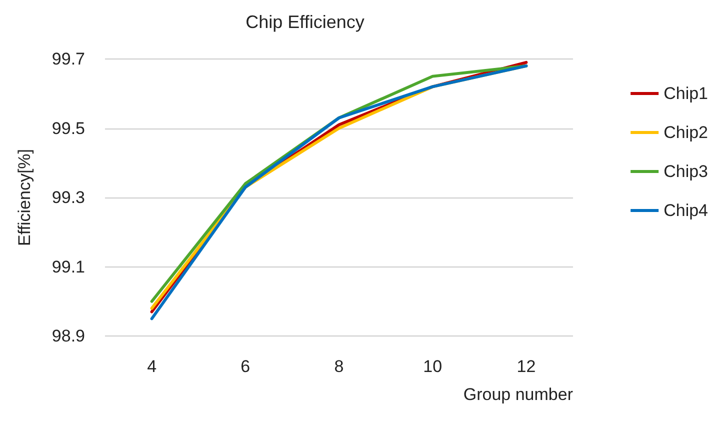 The width and height of the screenshot is (723, 421). I want to click on y-tick-label: 99.1, so click(68, 266).